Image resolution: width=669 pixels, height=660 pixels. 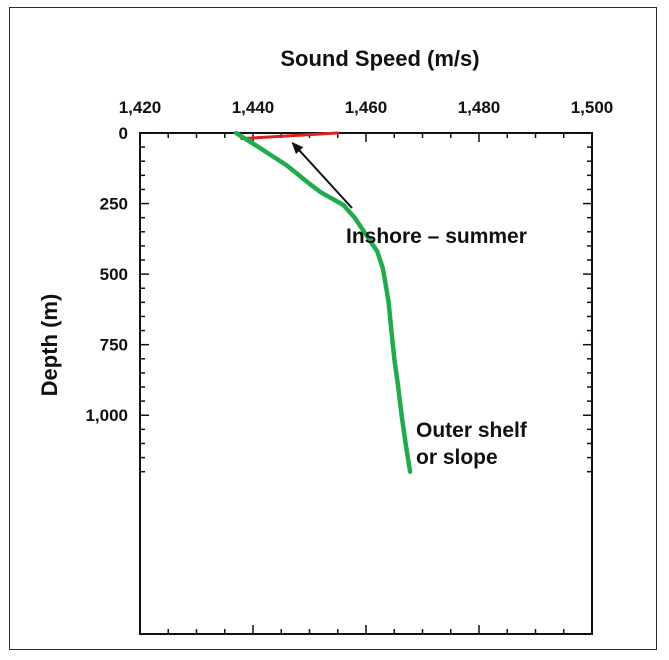 I want to click on y-tick-label: 1,000, so click(x=106, y=415).